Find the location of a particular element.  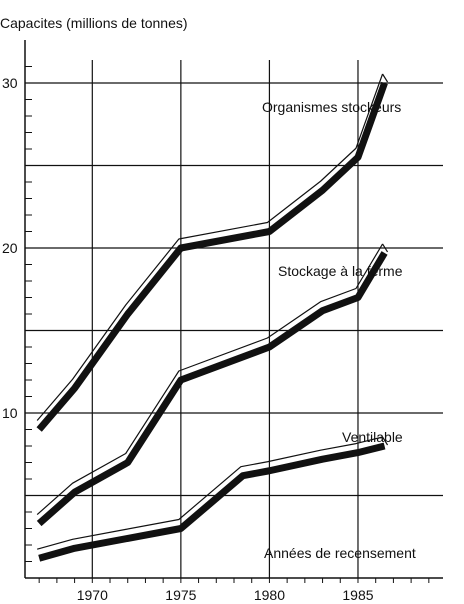

y-tick-label: 10 is located at coordinates (10, 413).